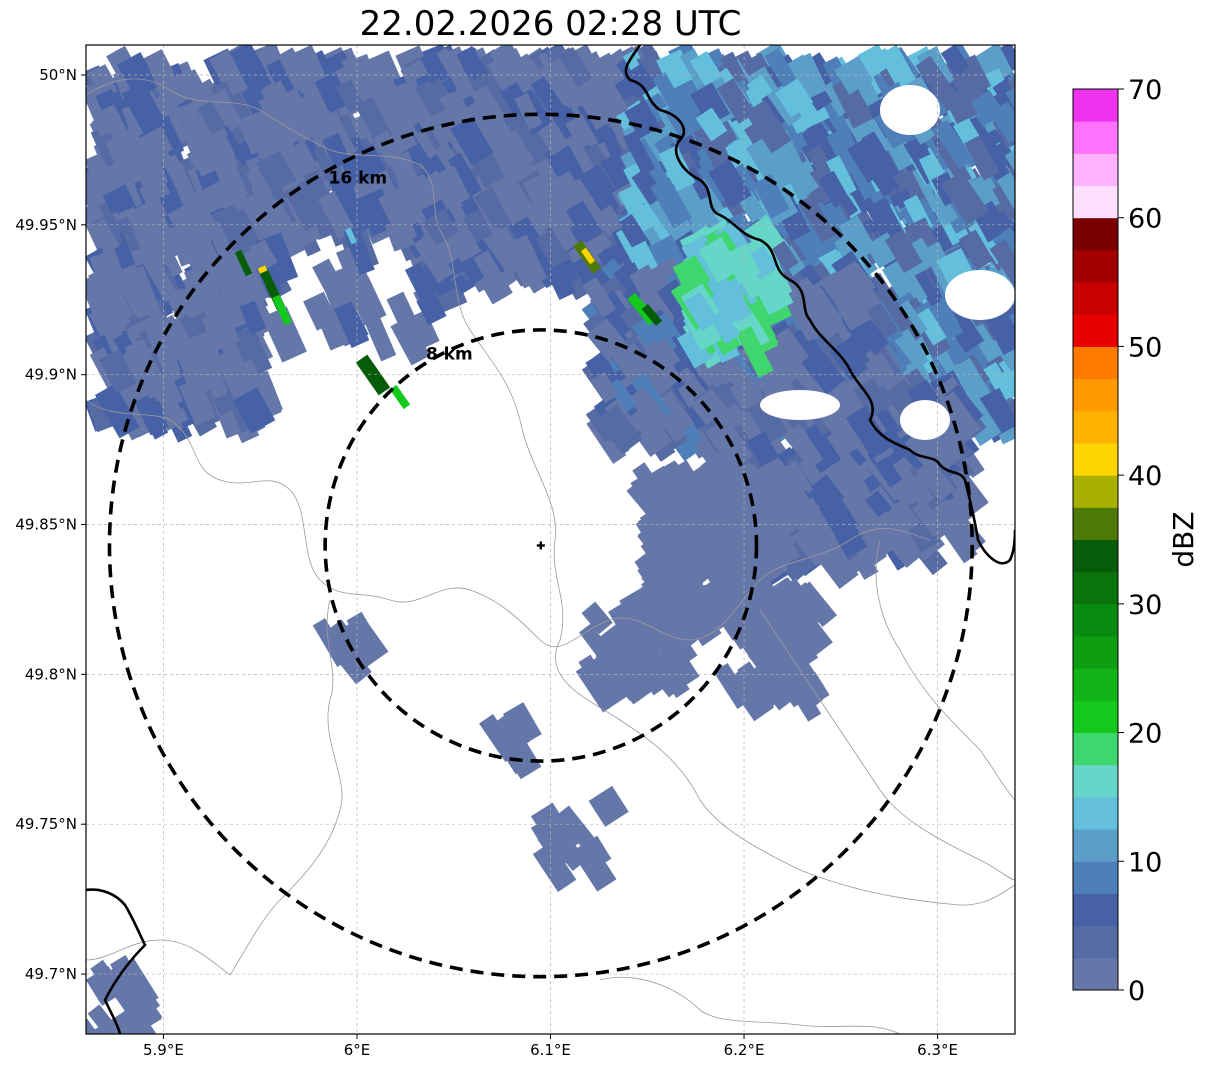 This screenshot has width=1207, height=1069. I want to click on colorbar-tick-label: 40, so click(1145, 476).